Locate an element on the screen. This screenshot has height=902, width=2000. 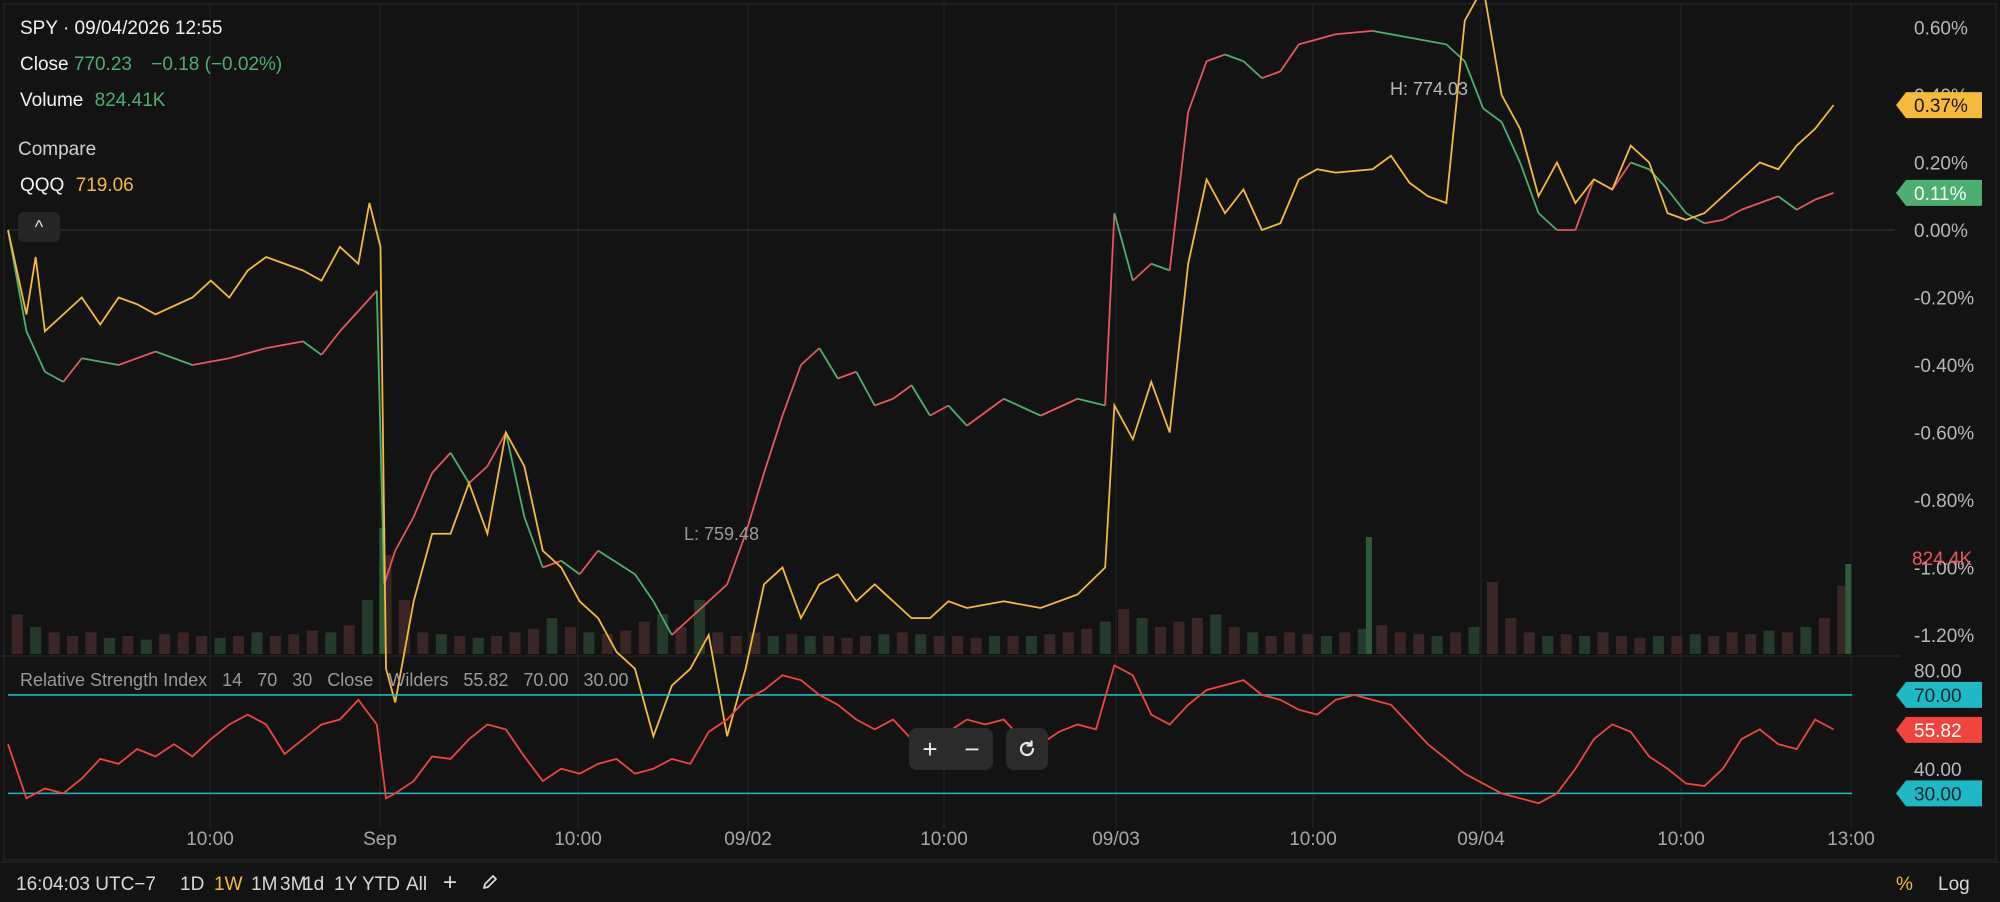
rsi-param: 14 is located at coordinates (232, 680).